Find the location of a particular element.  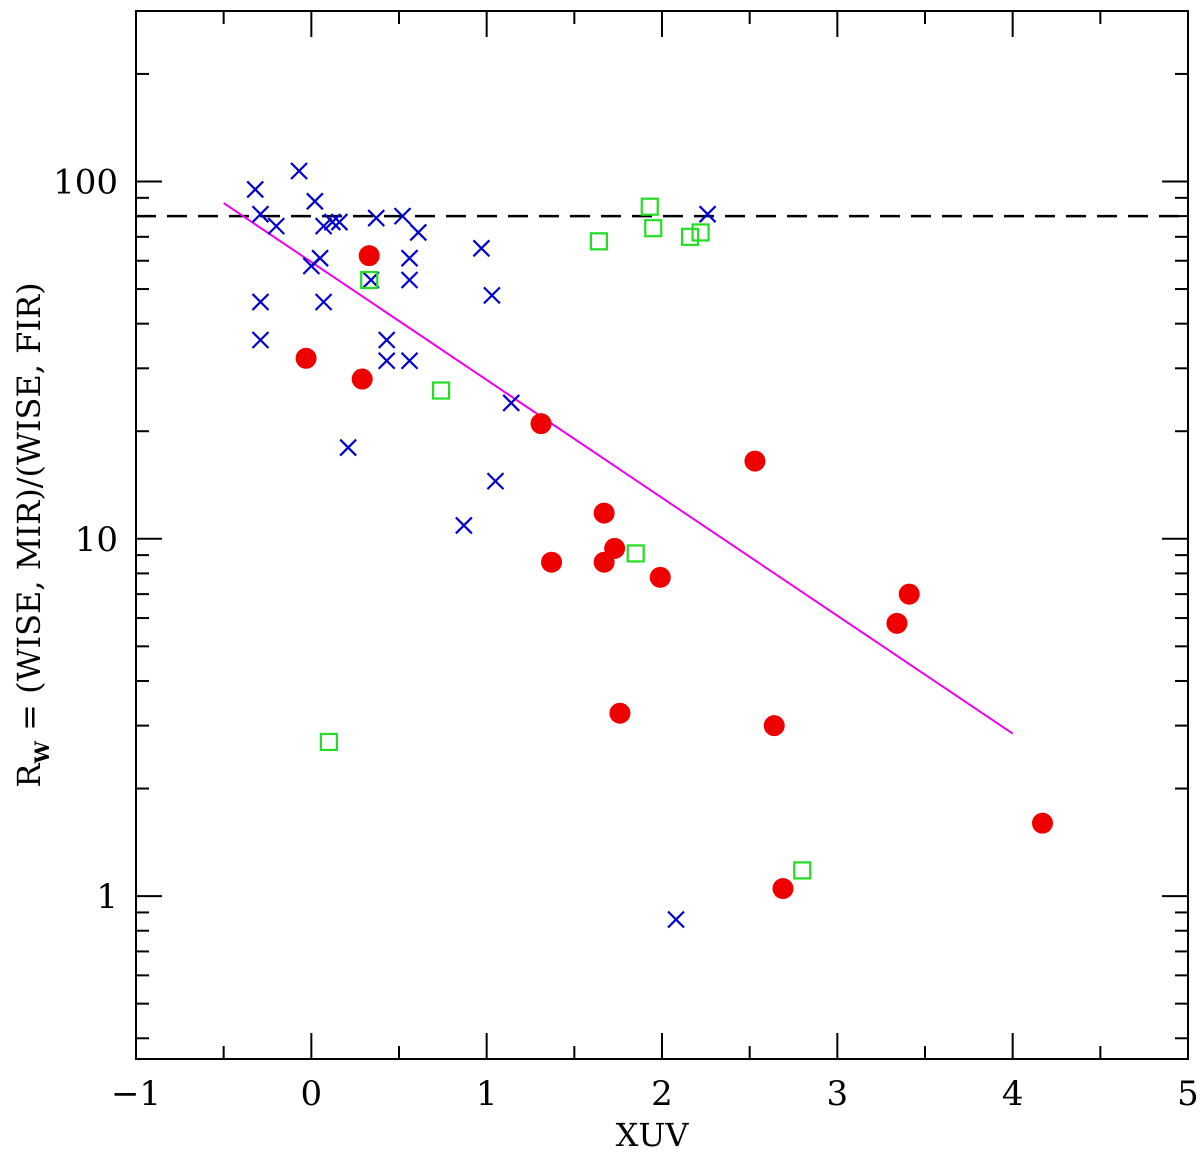

x-axis-title: XUV is located at coordinates (653, 1135).